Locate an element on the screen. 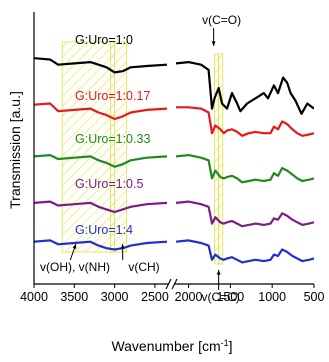 This screenshot has height=362, width=329. x-tick-label: 500 is located at coordinates (314, 297).